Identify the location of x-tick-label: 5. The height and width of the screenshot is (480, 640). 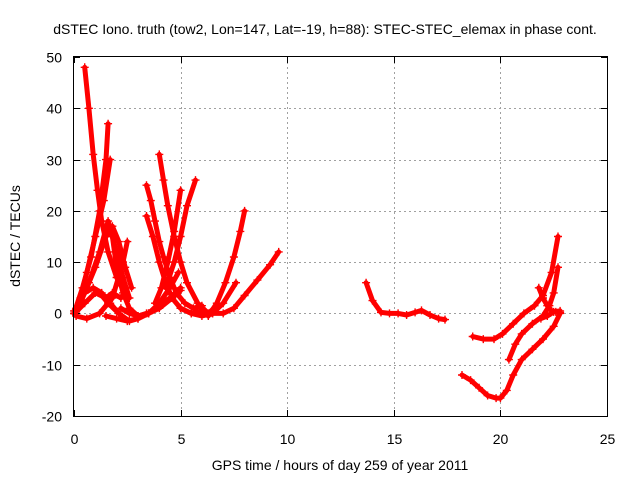
(182, 439).